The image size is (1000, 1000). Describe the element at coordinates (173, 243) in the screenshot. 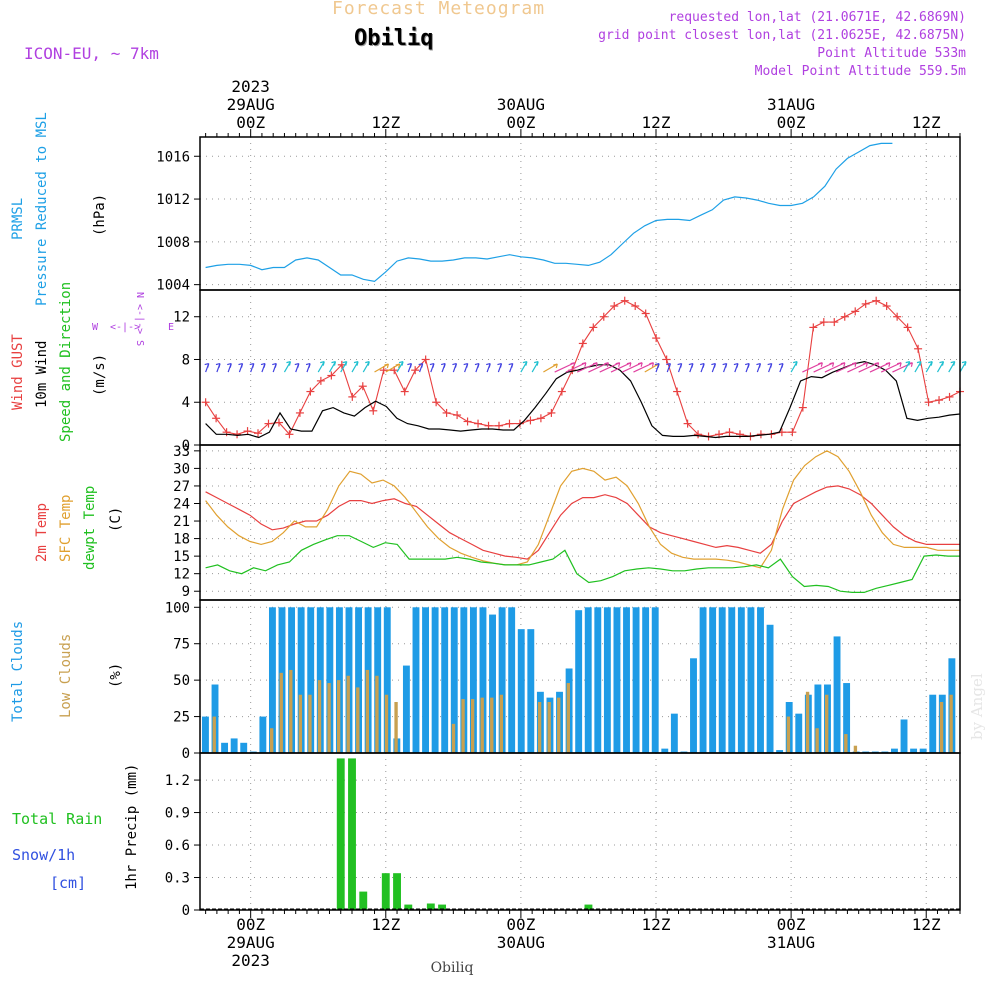

I see `ytick-label: 1008` at that location.